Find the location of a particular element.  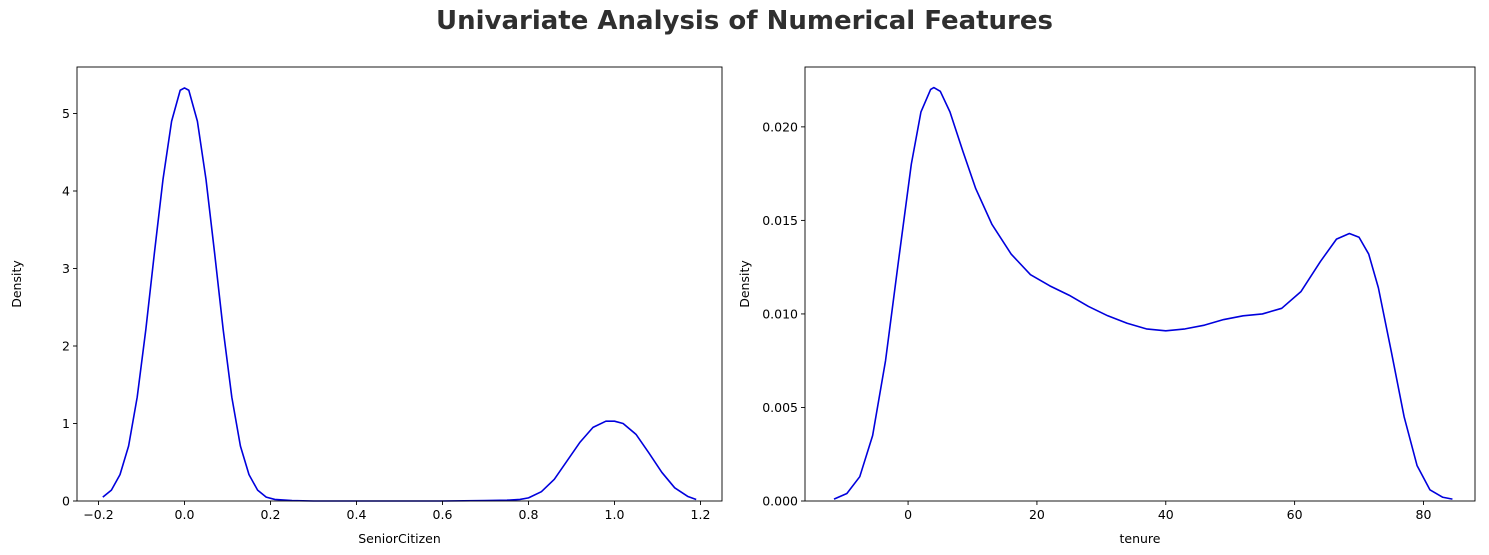

y-tick-label: 3 is located at coordinates (66, 268).